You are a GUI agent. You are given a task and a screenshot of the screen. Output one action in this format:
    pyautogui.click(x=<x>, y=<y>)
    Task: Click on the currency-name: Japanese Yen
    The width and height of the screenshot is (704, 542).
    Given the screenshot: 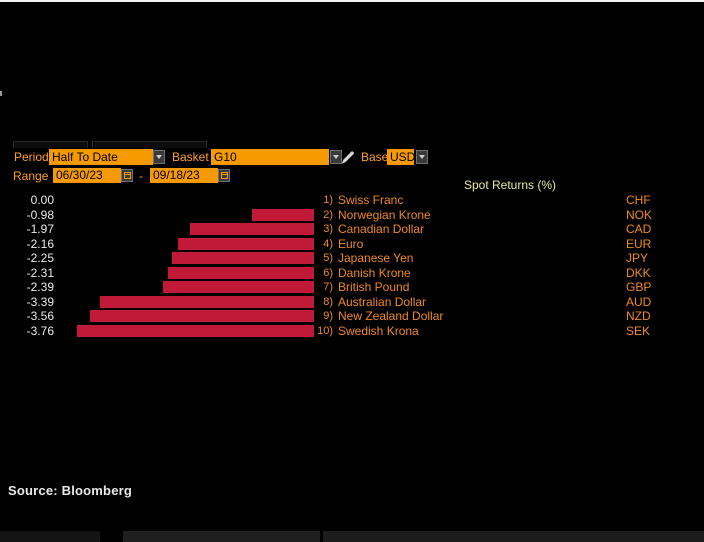 What is the action you would take?
    pyautogui.click(x=376, y=258)
    